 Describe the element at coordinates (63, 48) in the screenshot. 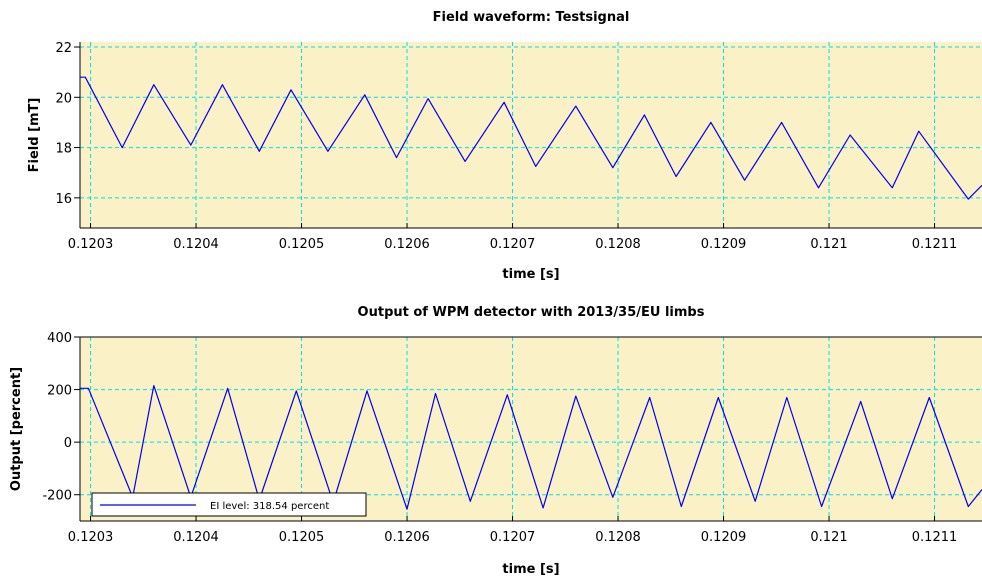

I see `y-tick-label: 22` at that location.